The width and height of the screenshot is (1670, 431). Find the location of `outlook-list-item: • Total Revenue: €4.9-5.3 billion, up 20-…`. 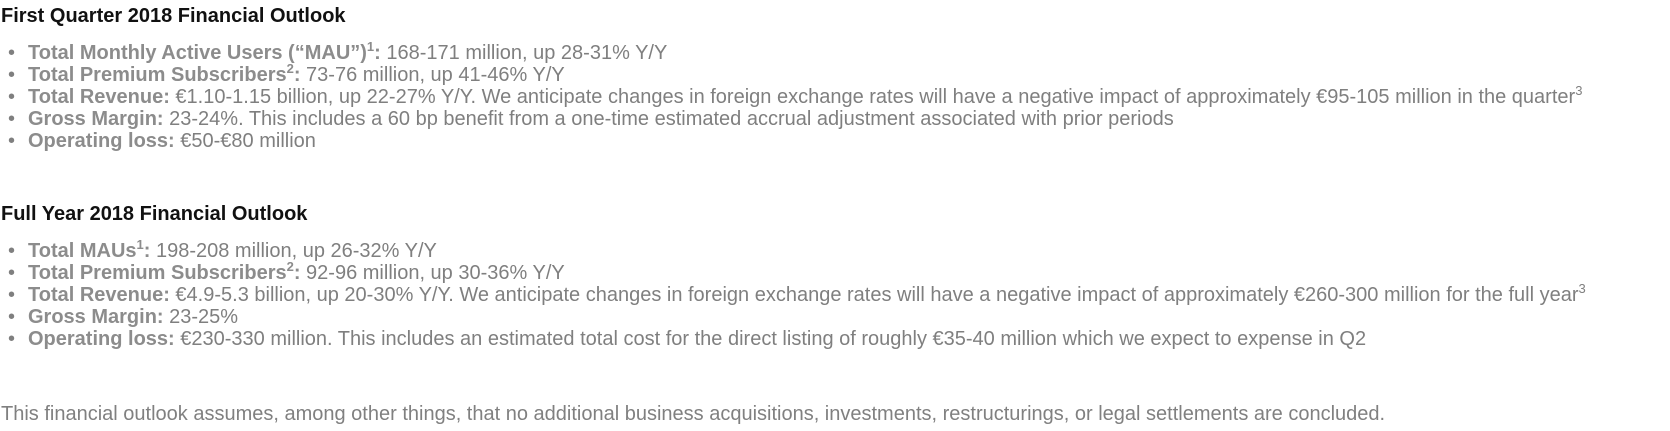

outlook-list-item: • Total Revenue: €4.9-5.3 billion, up 20-… is located at coordinates (839, 293).